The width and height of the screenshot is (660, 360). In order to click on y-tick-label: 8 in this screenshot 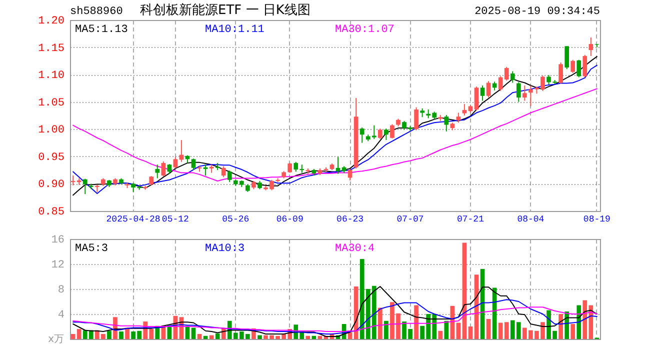, I will do `click(61, 290)`.